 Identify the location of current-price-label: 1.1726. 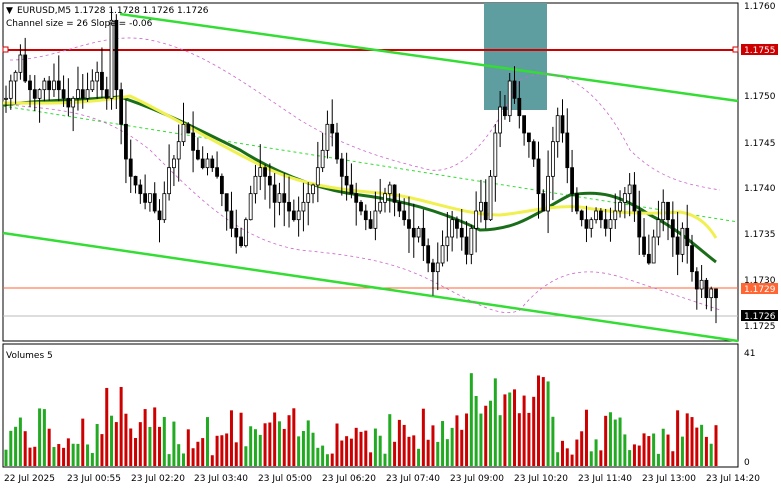
(760, 317).